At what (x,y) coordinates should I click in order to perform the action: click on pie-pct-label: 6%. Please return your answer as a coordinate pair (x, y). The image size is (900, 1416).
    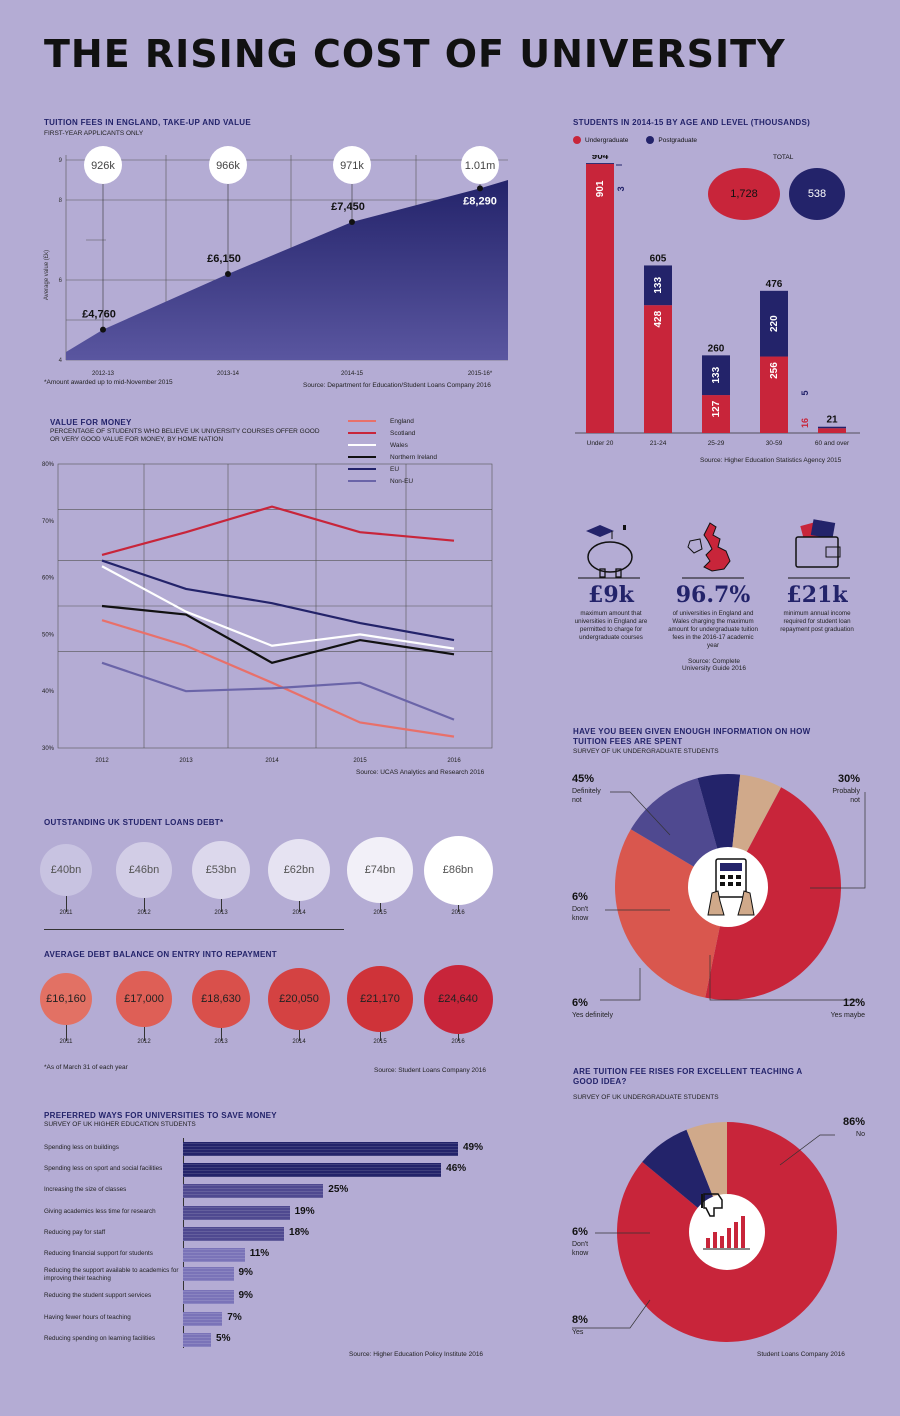
    Looking at the image, I should click on (580, 1232).